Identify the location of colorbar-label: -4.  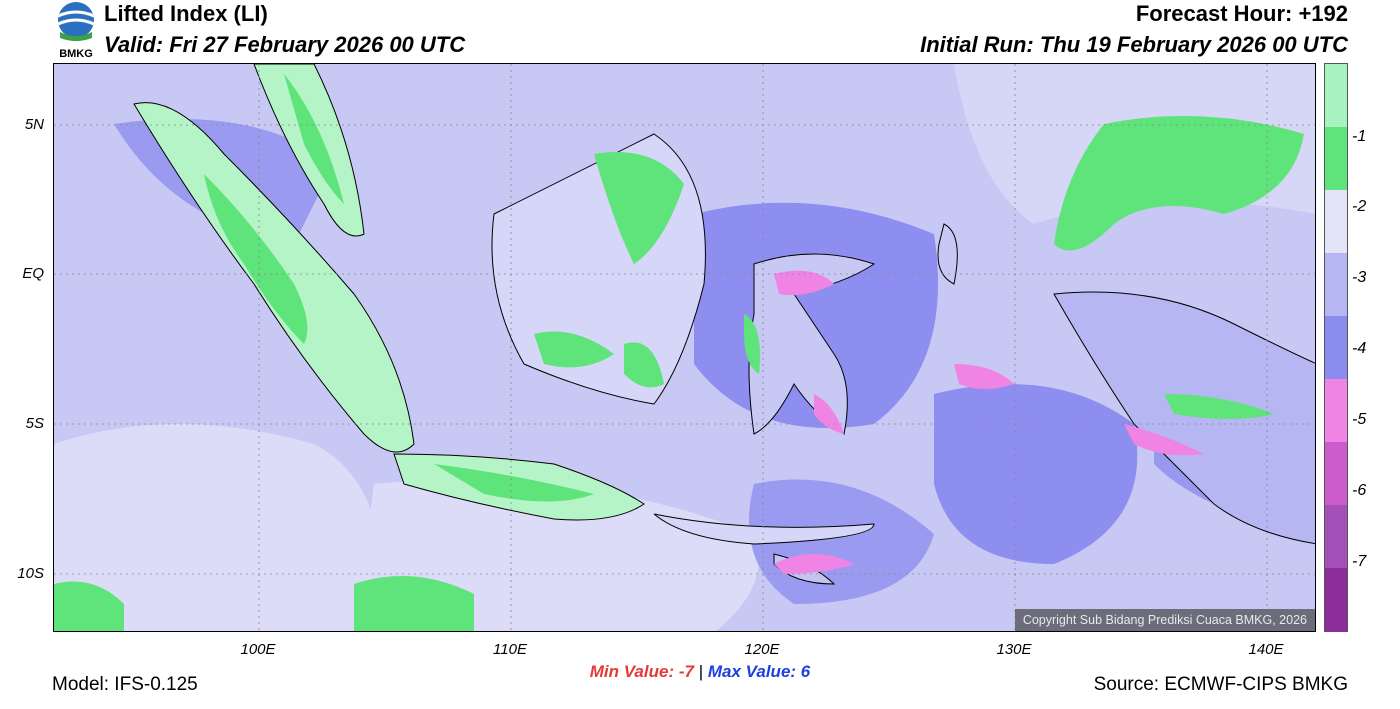
(1359, 348).